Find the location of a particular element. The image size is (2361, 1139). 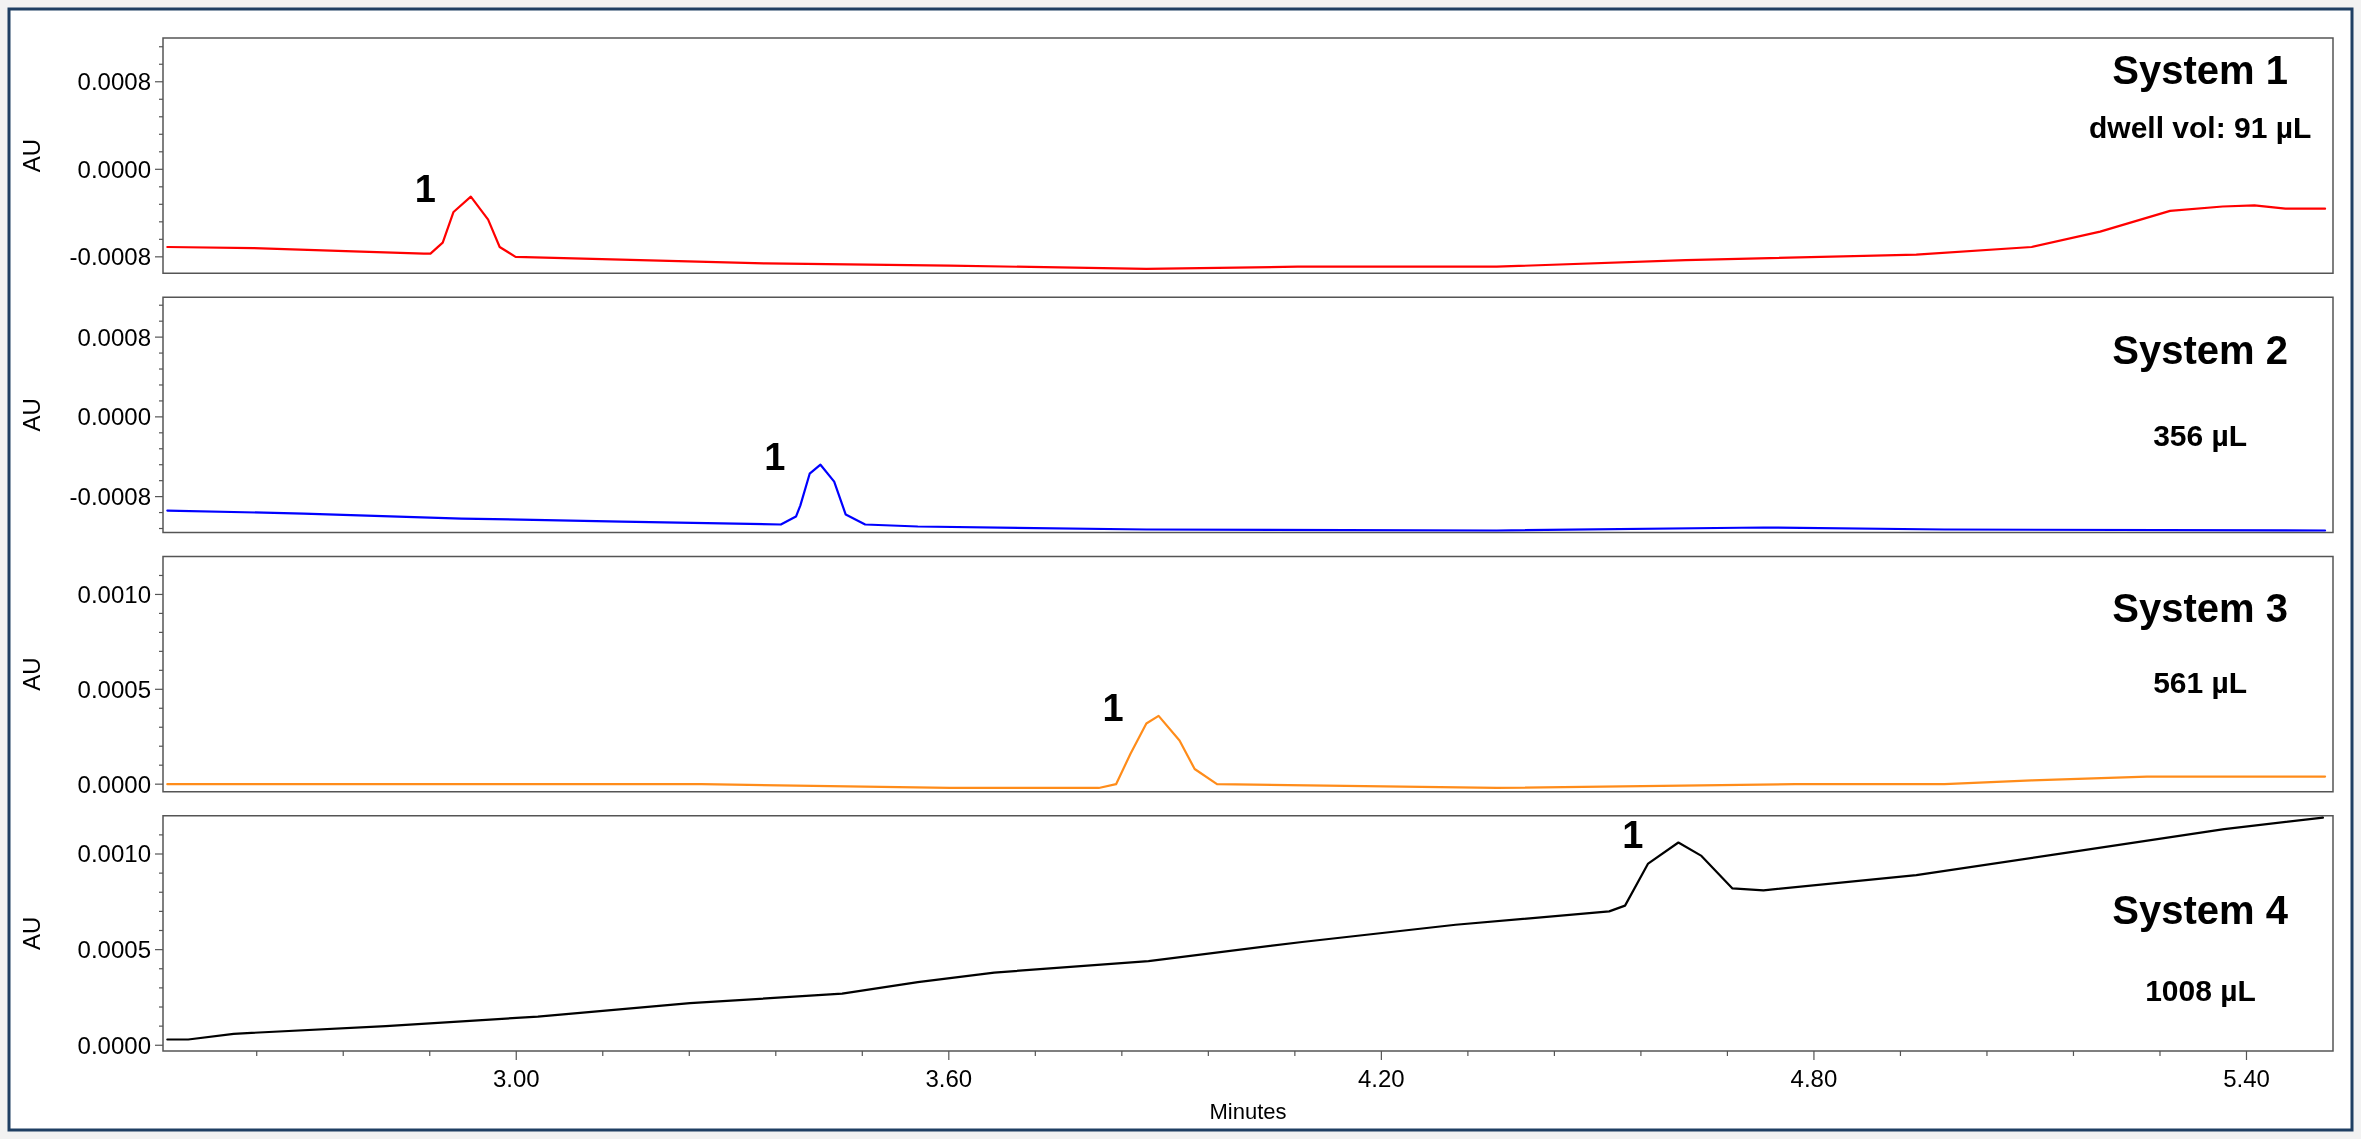

chart-title: System 1 is located at coordinates (2200, 70).